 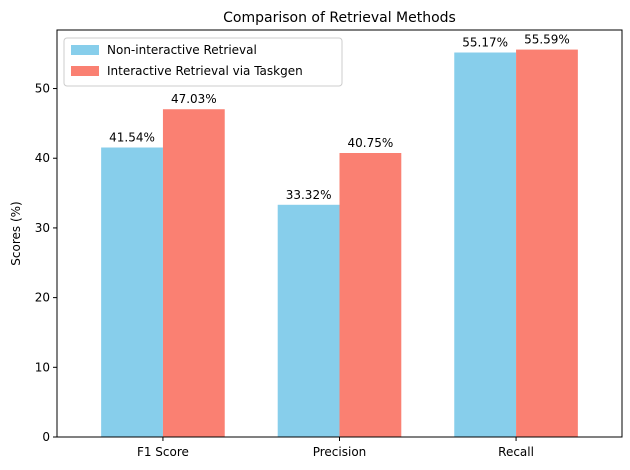 I want to click on y-tick-label: 0, so click(x=46, y=437).